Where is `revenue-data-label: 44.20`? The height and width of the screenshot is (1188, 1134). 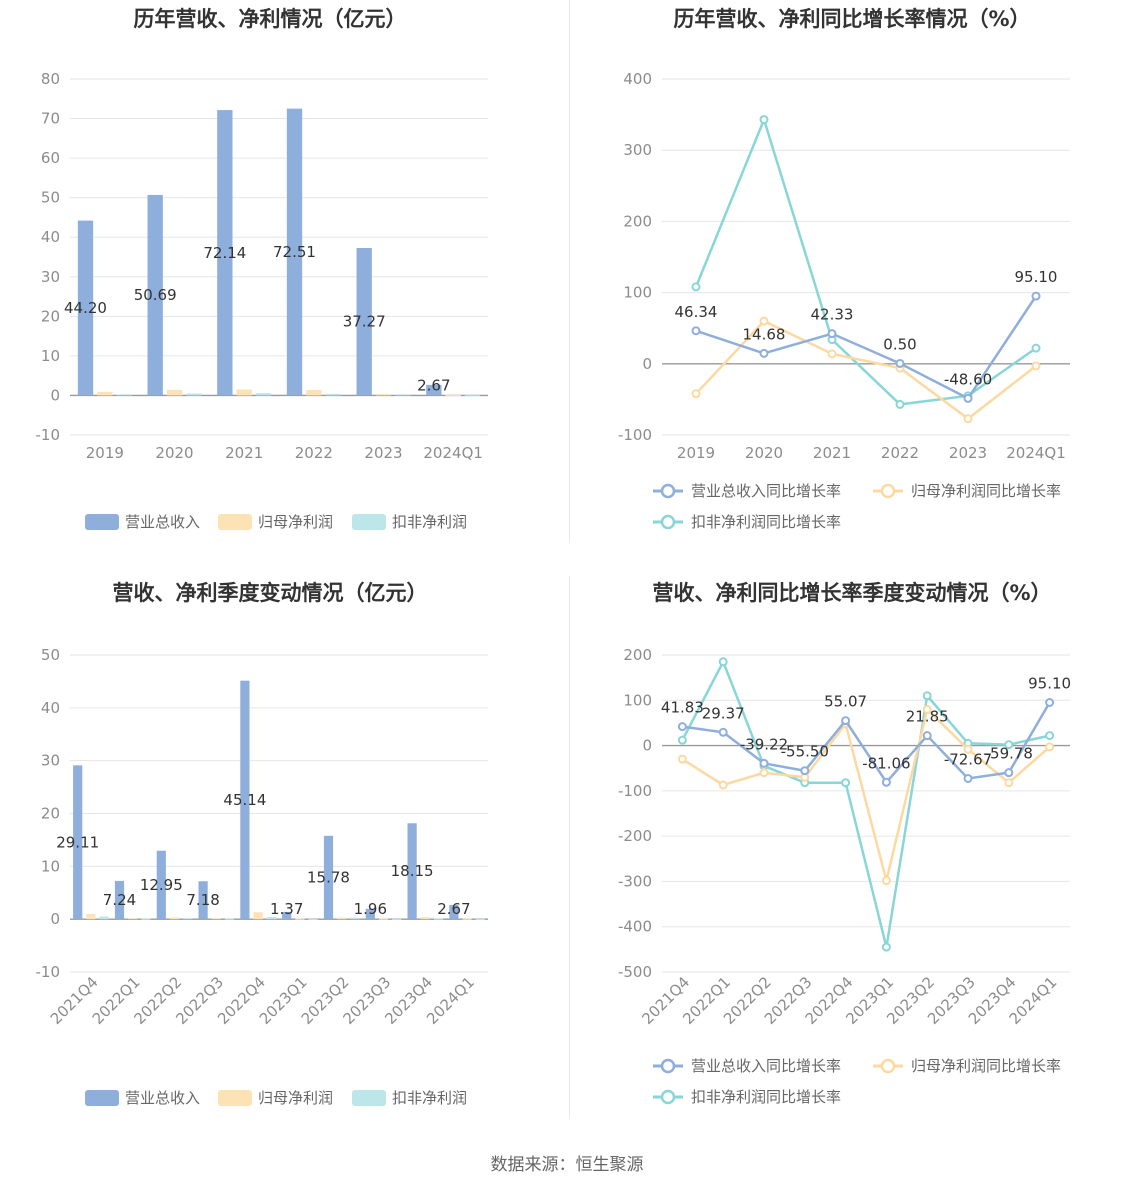
revenue-data-label: 44.20 is located at coordinates (85, 308).